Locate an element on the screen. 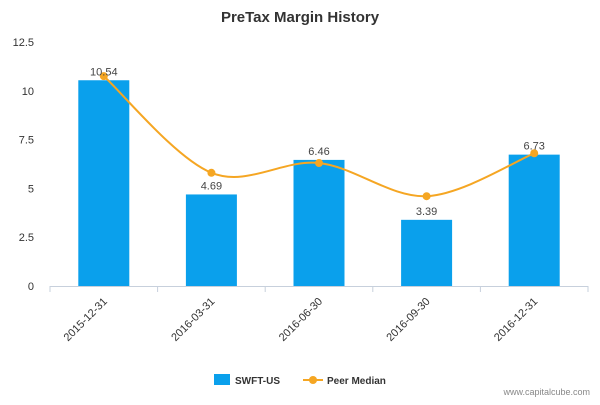  chart-title: PreTax Margin History is located at coordinates (300, 17).